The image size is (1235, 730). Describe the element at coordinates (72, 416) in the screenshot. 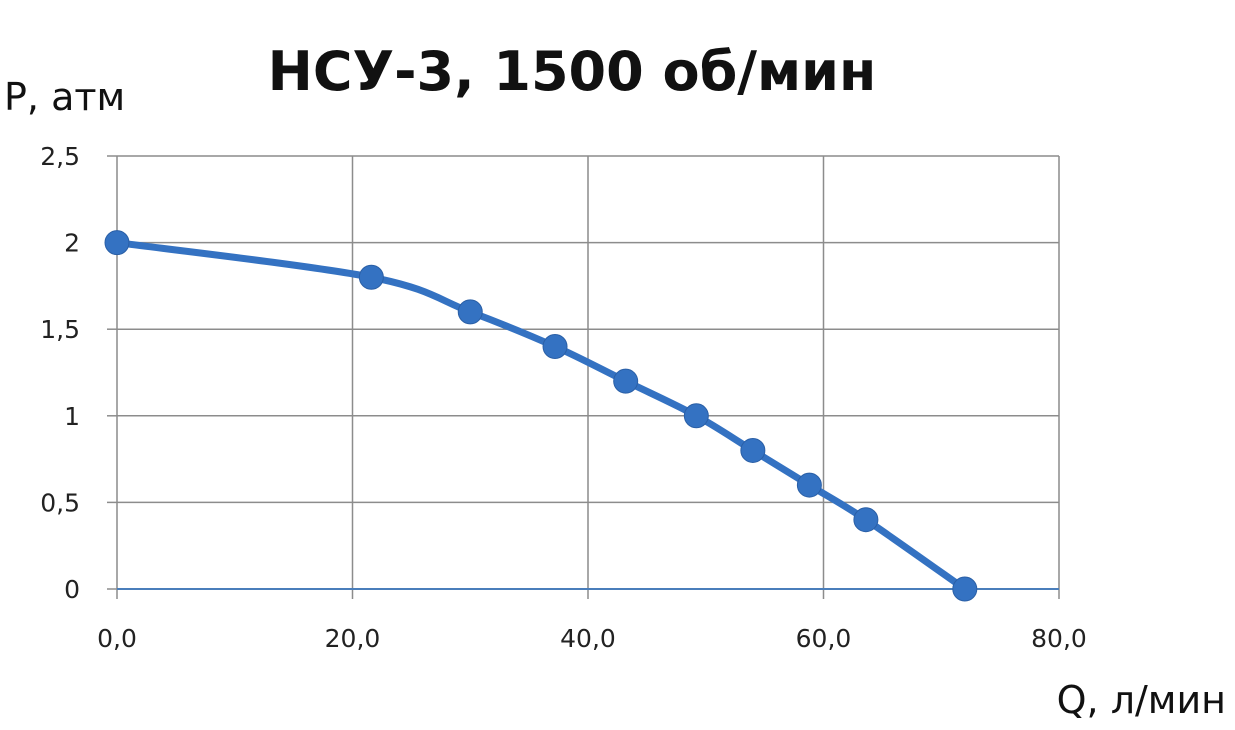

I see `y-tick-label: 1` at that location.